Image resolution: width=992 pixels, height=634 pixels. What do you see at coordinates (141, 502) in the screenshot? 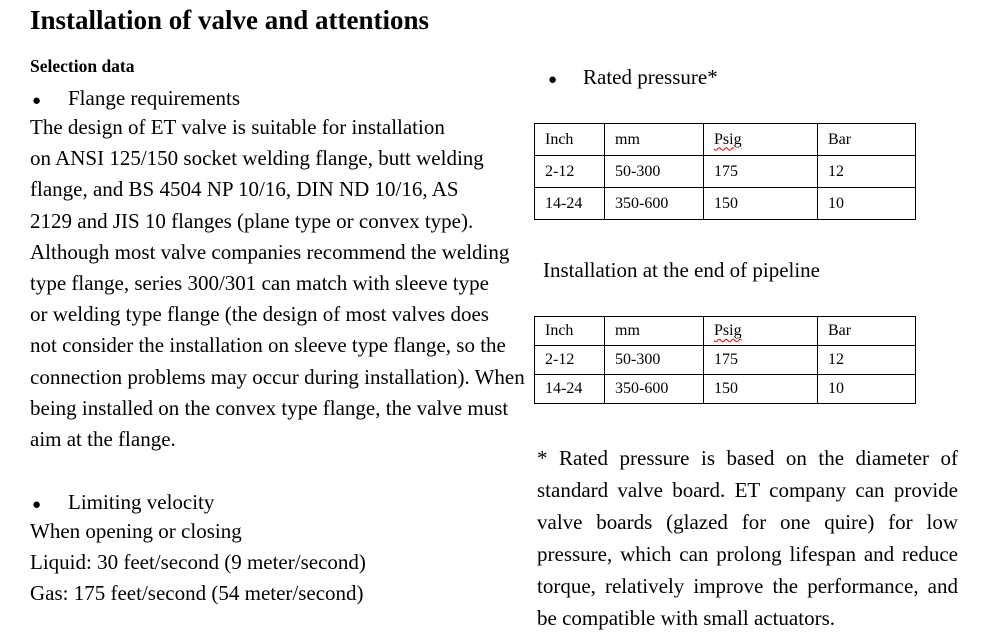
I see `limiting-velocity-label: Limiting velocity` at bounding box center [141, 502].